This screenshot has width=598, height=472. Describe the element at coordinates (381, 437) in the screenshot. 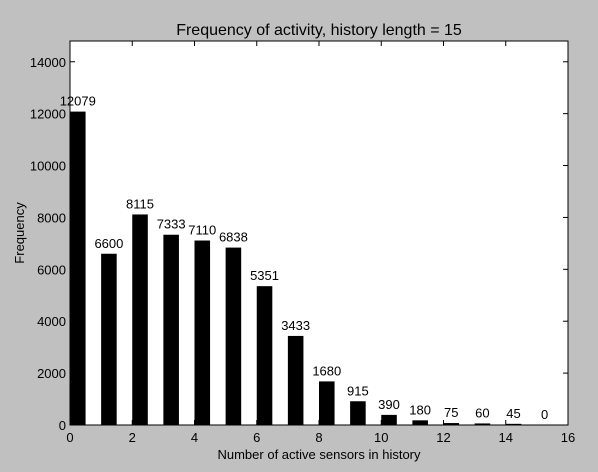

I see `x-tick-label-10: 10` at that location.